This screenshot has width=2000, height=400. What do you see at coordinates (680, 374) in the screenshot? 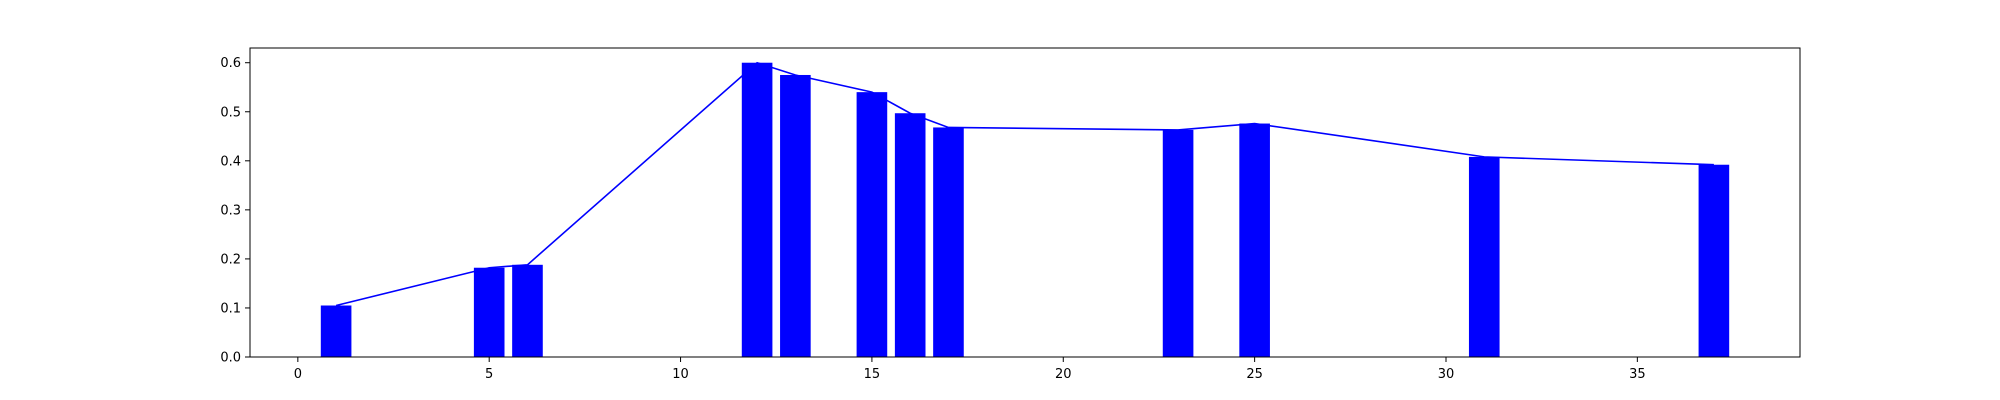
I see `x-tick-label: 10` at bounding box center [680, 374].